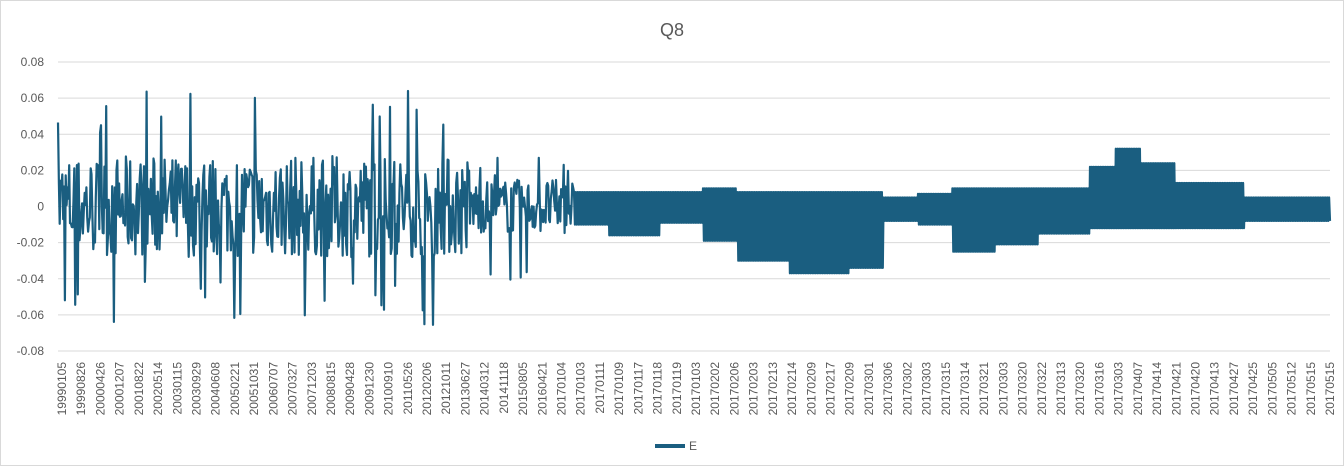 The width and height of the screenshot is (1344, 466). Describe the element at coordinates (33, 98) in the screenshot. I see `y-tick-label: 0.06` at that location.